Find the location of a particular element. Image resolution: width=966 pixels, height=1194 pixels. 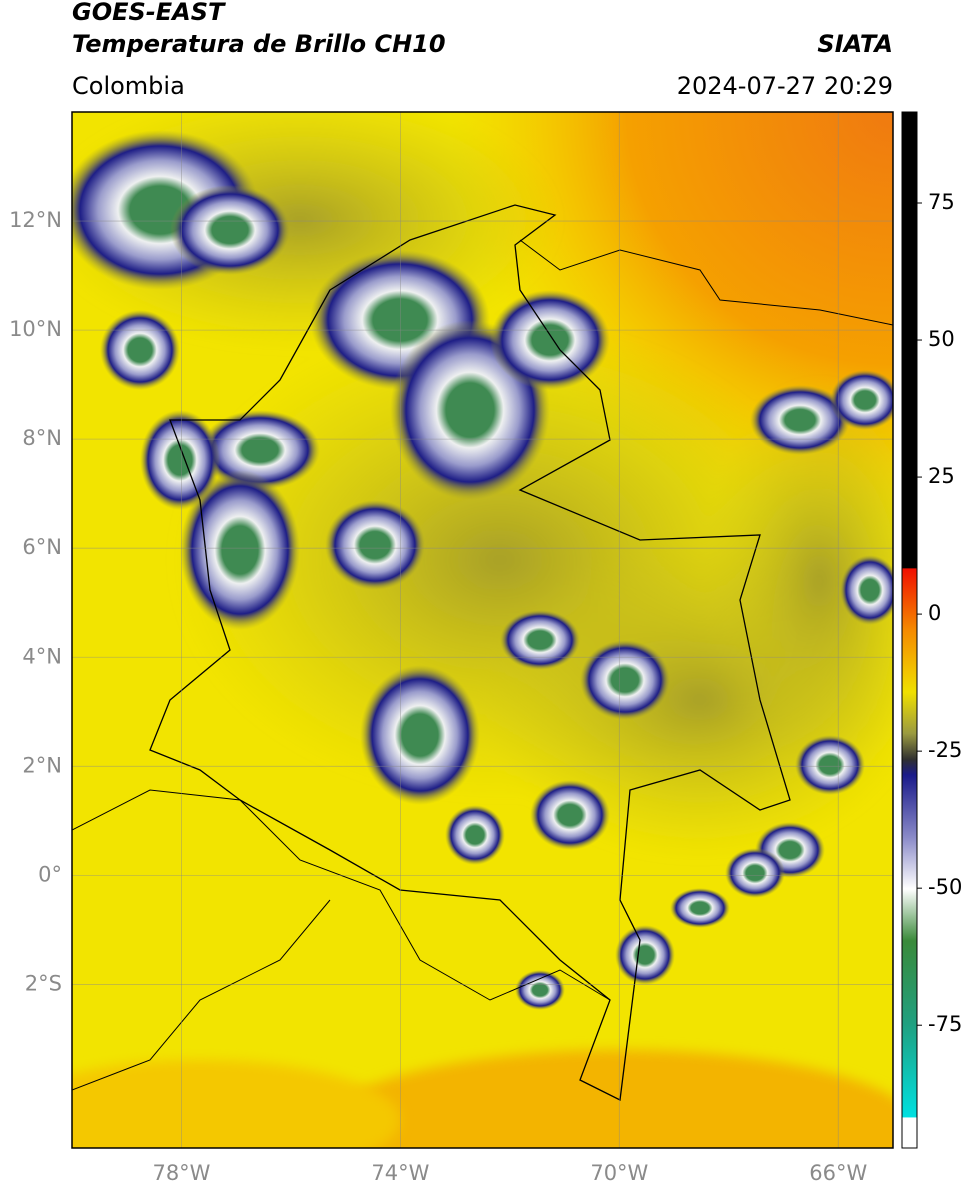

lon-label: 78°W is located at coordinates (181, 1173).